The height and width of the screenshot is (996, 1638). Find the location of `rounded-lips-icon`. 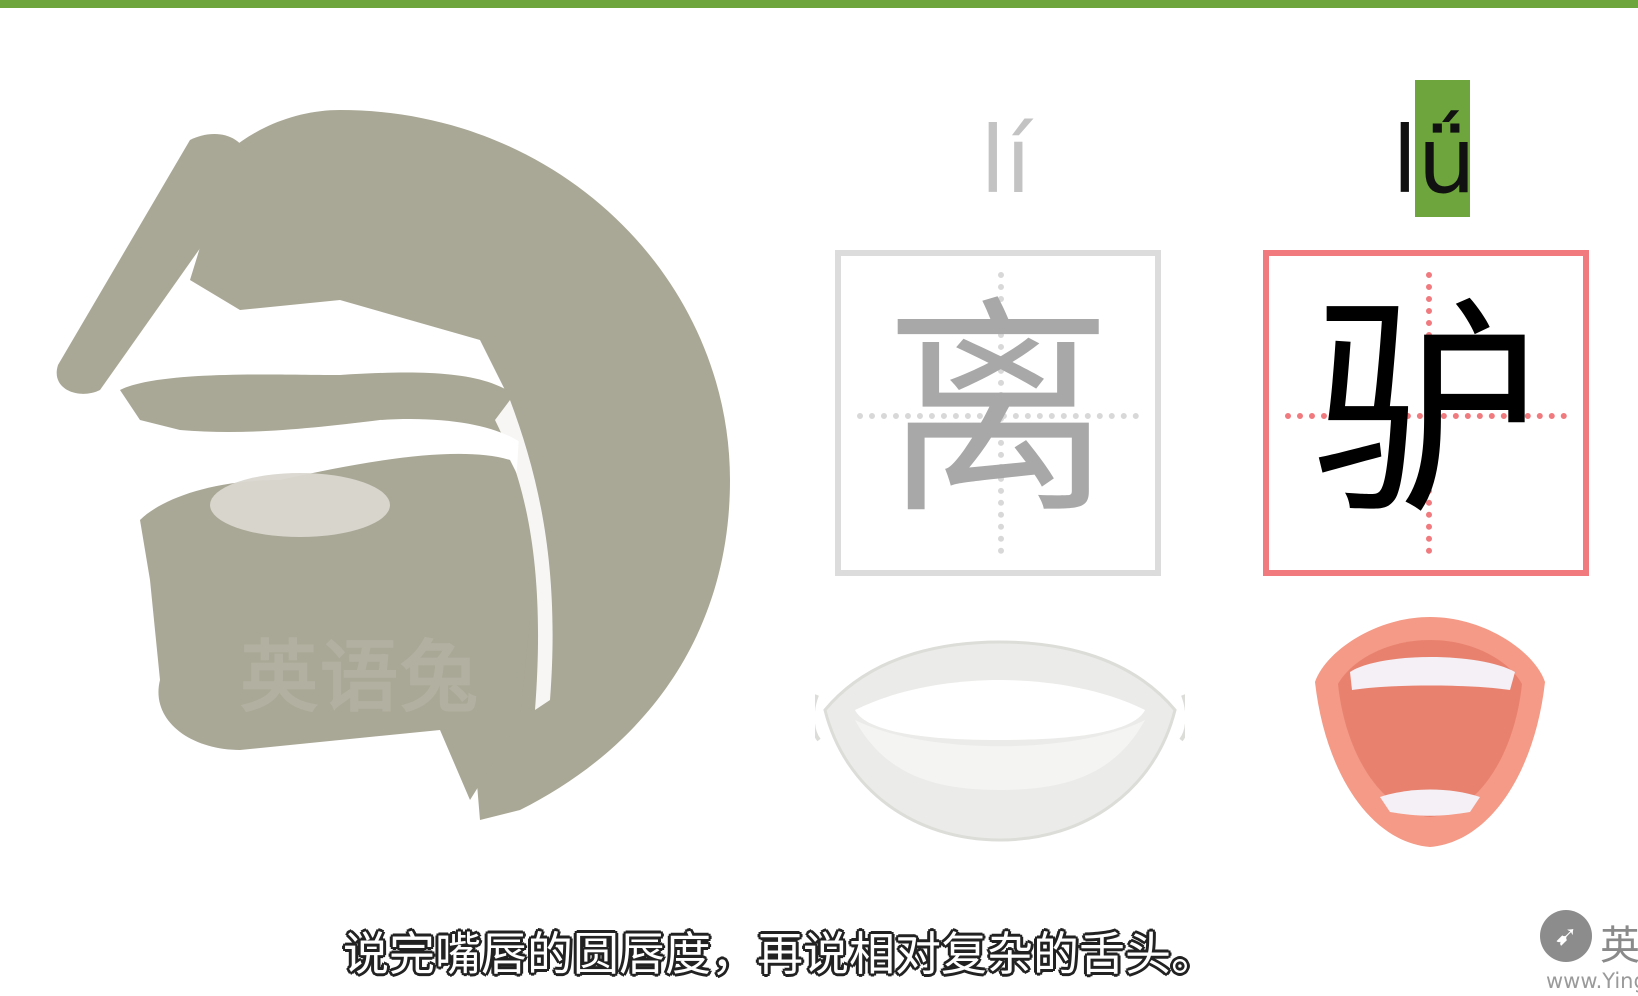

rounded-lips-icon is located at coordinates (1430, 732).